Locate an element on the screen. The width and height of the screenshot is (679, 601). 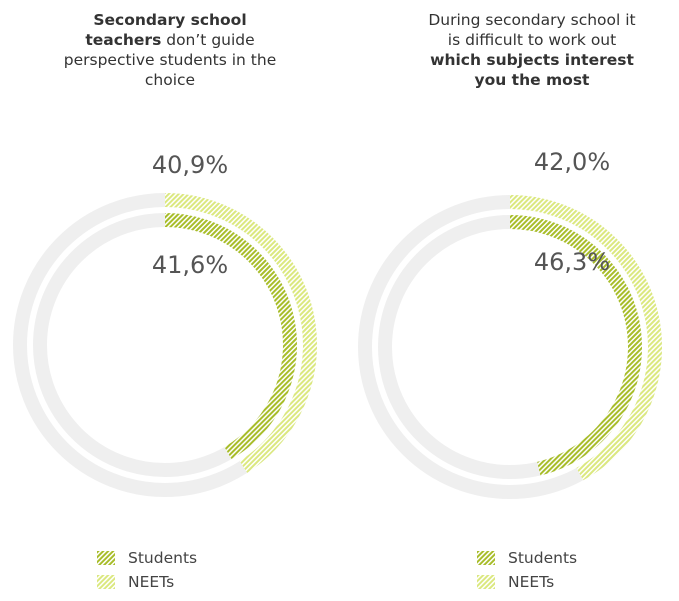
title-bold-part: Secondary school teachers is located at coordinates (166, 30).